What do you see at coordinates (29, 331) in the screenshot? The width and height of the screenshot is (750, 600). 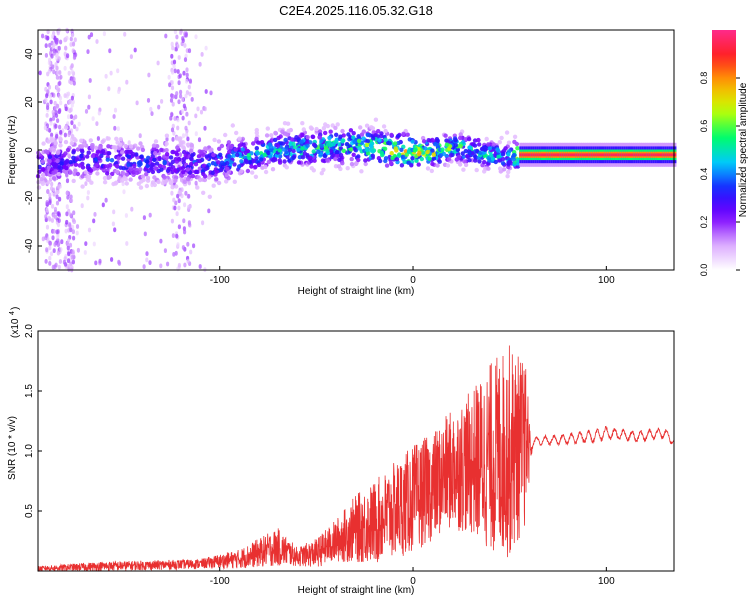 I see `snr-y-tick-label: 2.0` at bounding box center [29, 331].